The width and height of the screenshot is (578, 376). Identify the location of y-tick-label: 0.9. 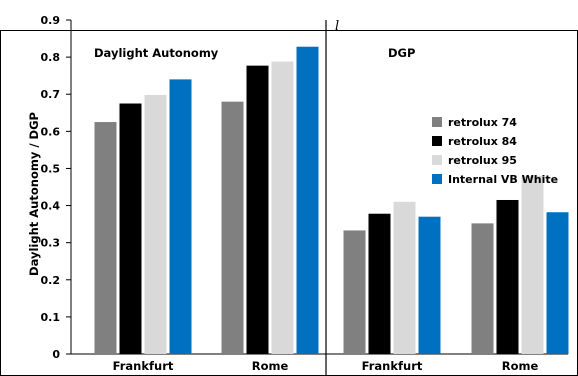
(51, 20).